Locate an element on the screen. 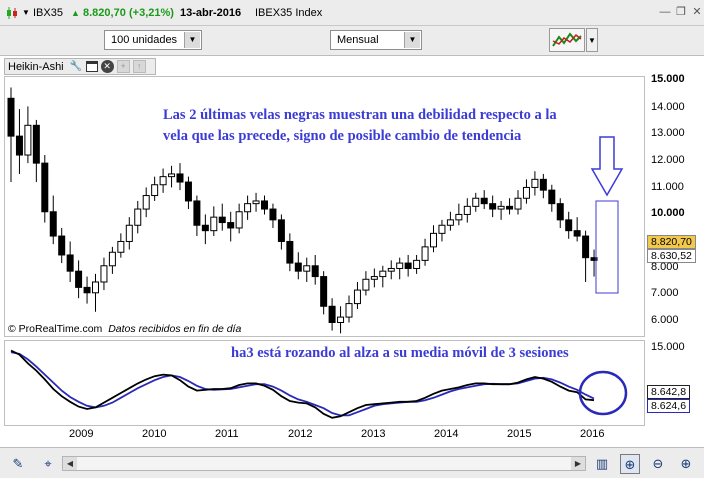 This screenshot has width=704, height=478. drawing-tools-icon: ✎ is located at coordinates (18, 463).